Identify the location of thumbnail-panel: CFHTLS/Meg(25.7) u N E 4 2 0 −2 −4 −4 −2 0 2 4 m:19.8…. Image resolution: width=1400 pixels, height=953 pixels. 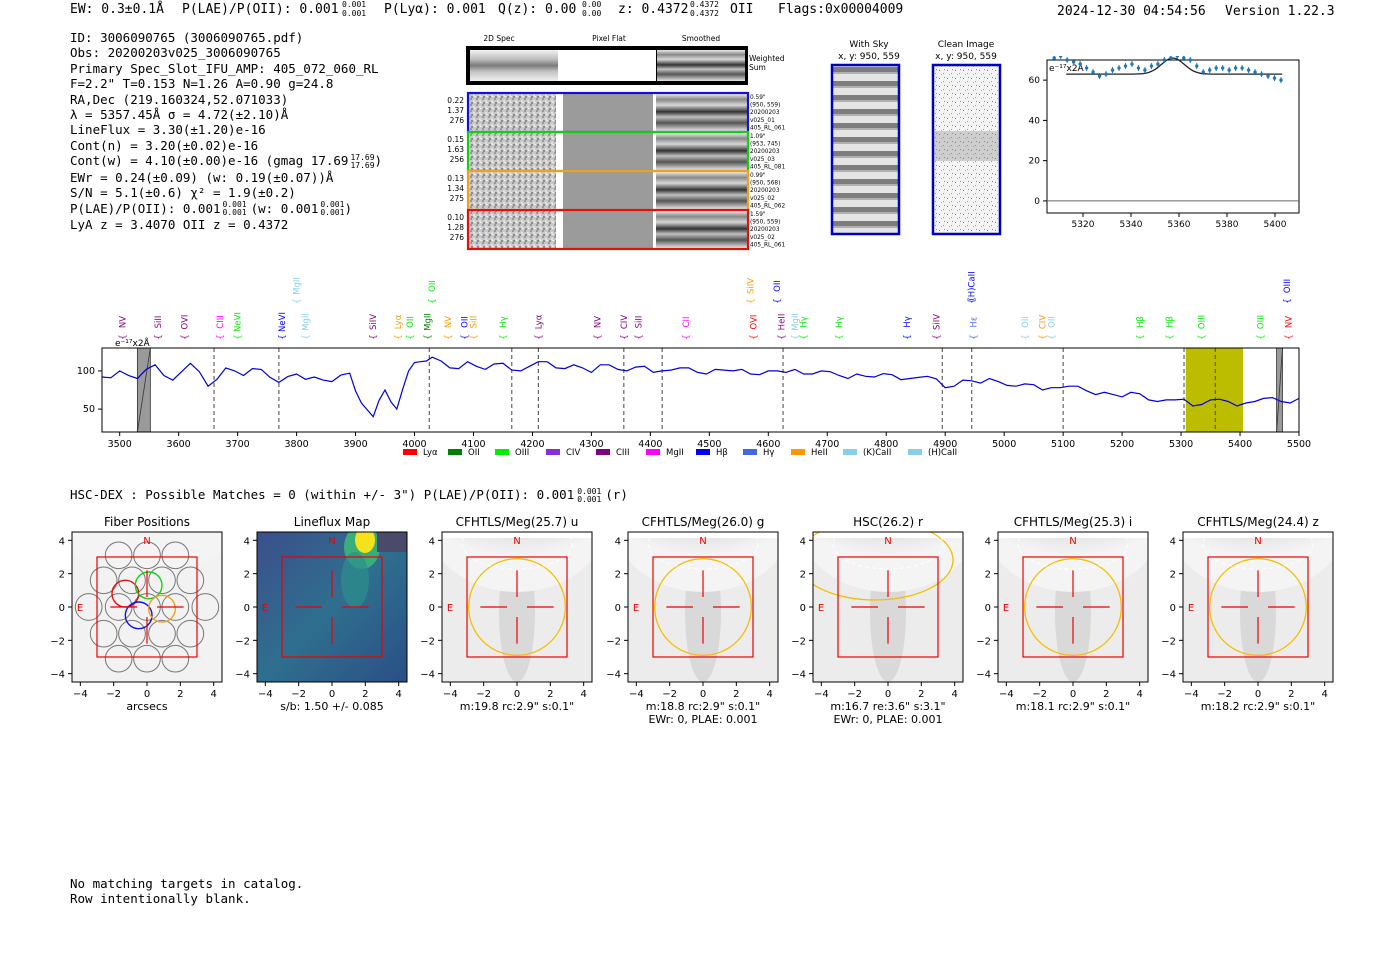
(506, 614).